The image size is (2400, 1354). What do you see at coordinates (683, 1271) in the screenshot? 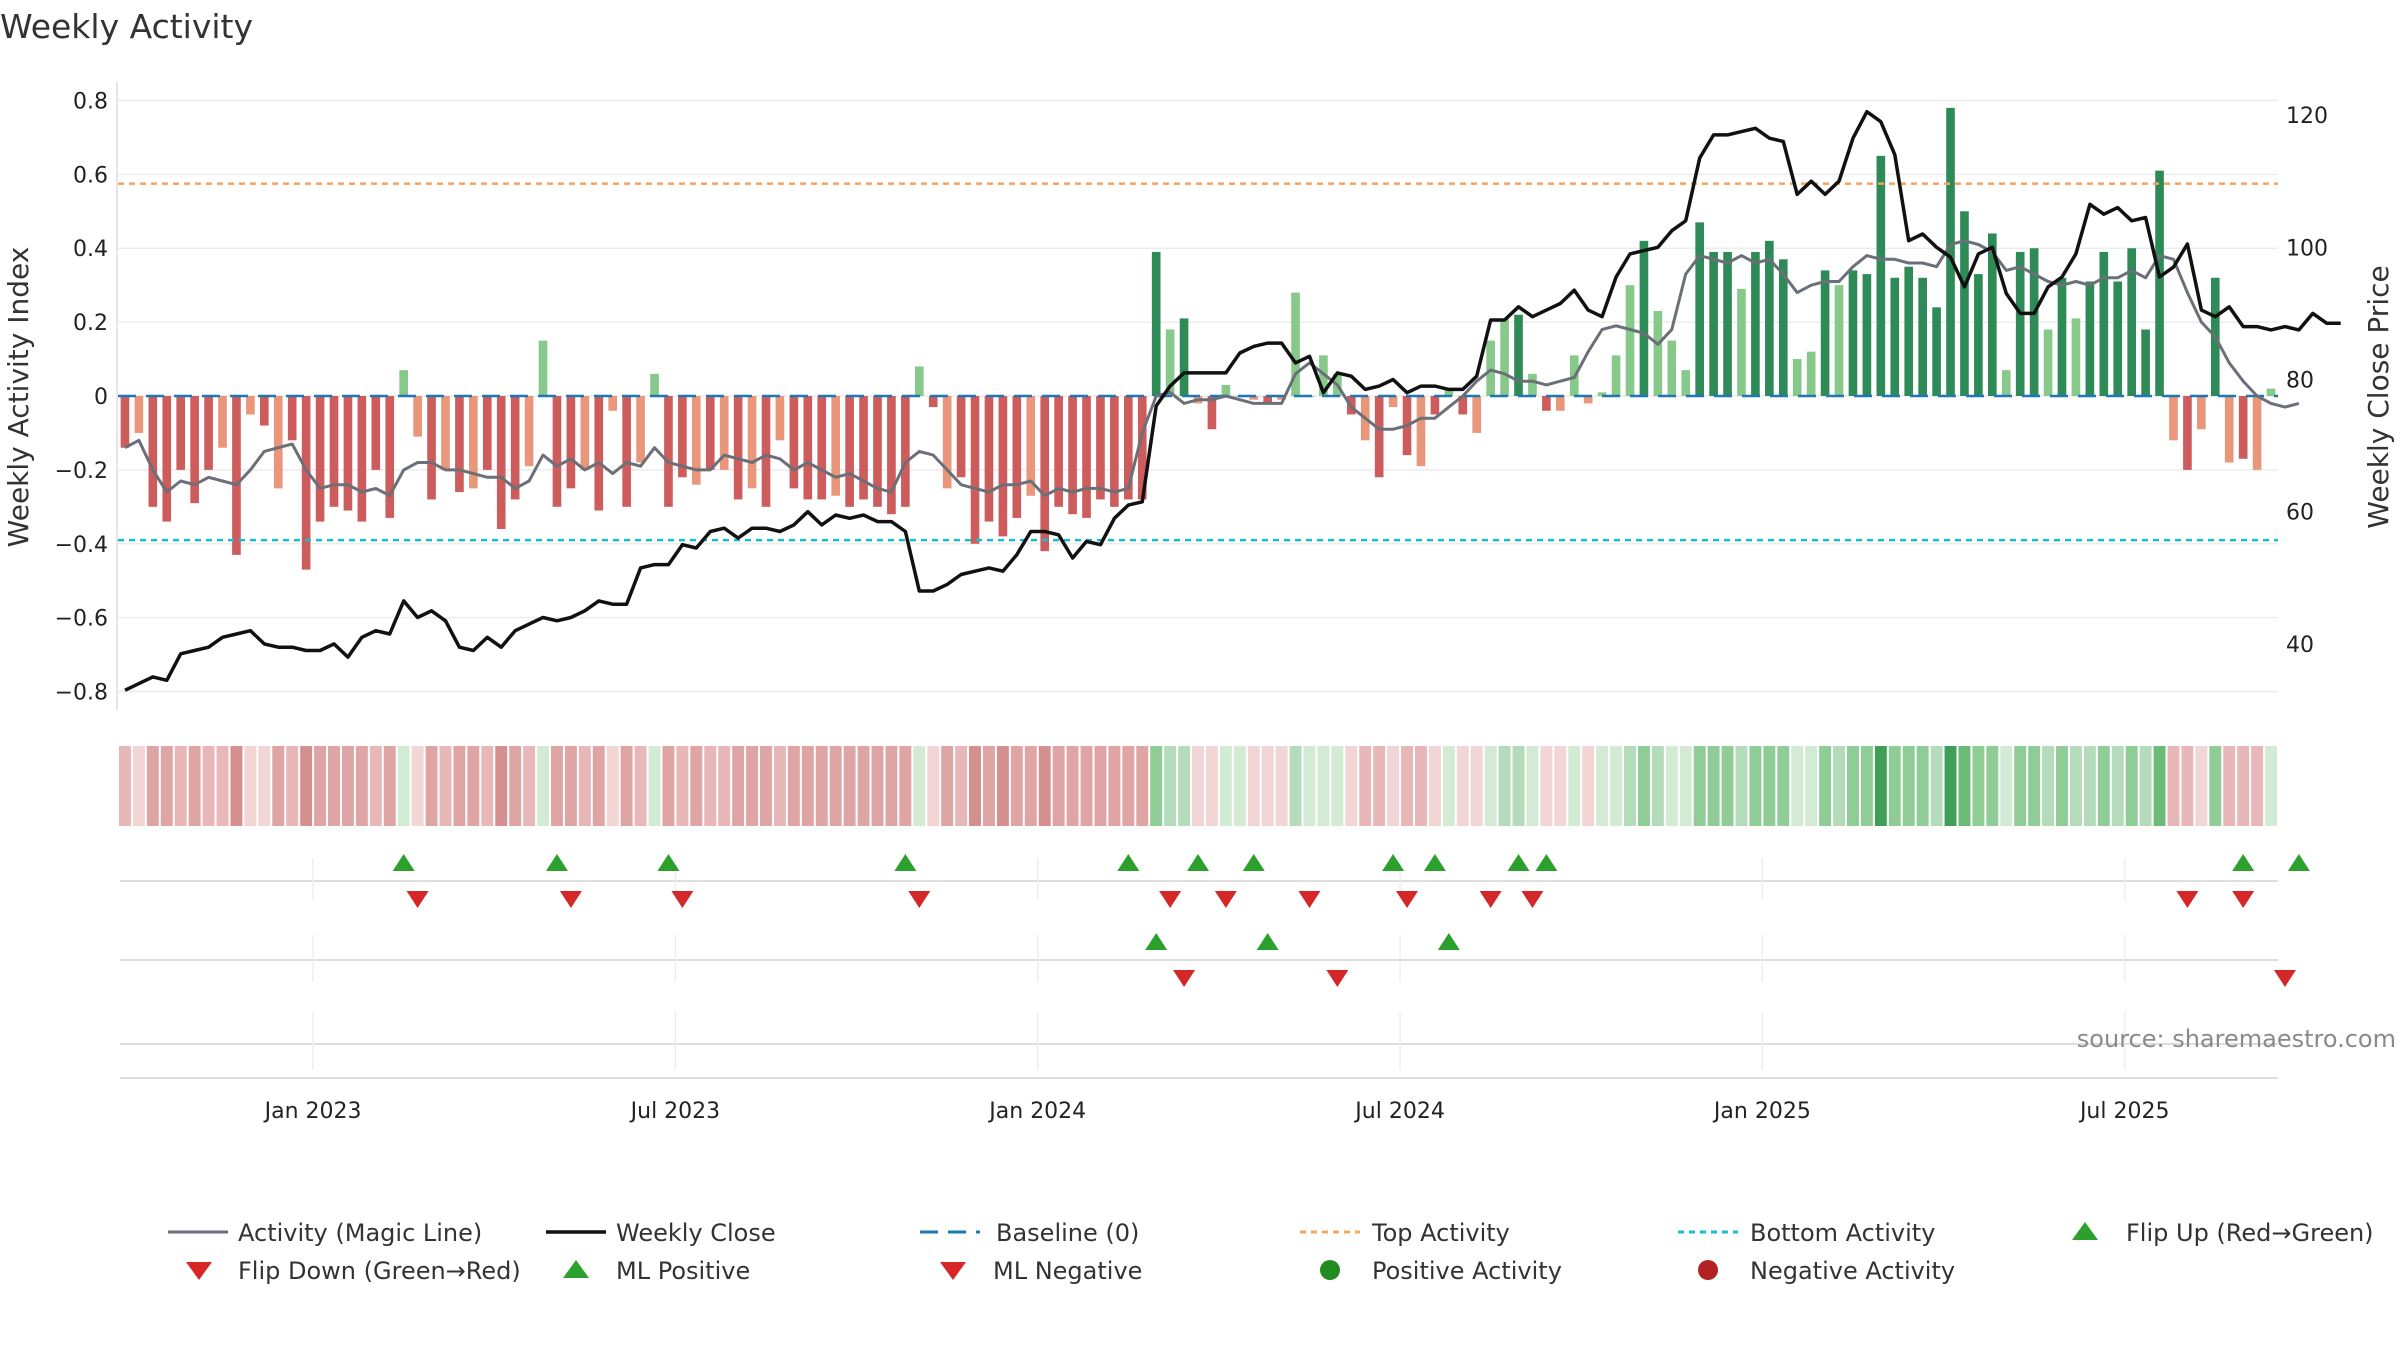
I see `legend-label-ml-positive: ML Positive` at bounding box center [683, 1271].